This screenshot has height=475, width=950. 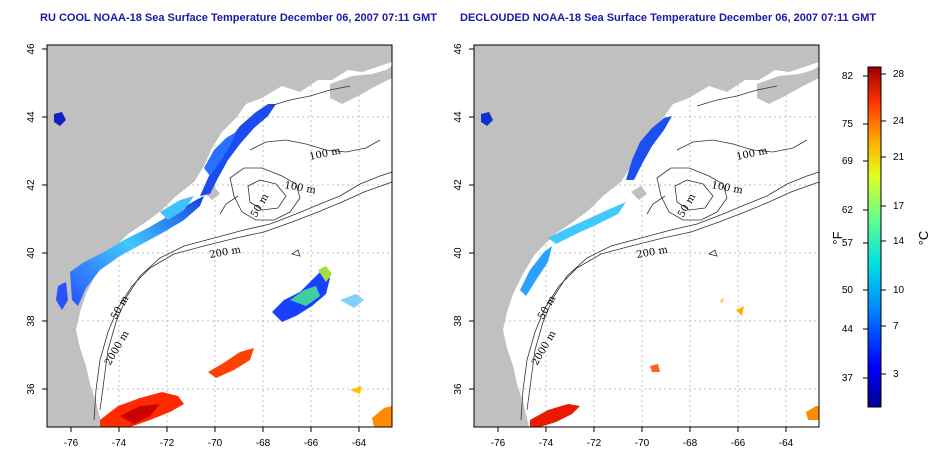 What do you see at coordinates (874, 237) in the screenshot?
I see `colorbar-gradient` at bounding box center [874, 237].